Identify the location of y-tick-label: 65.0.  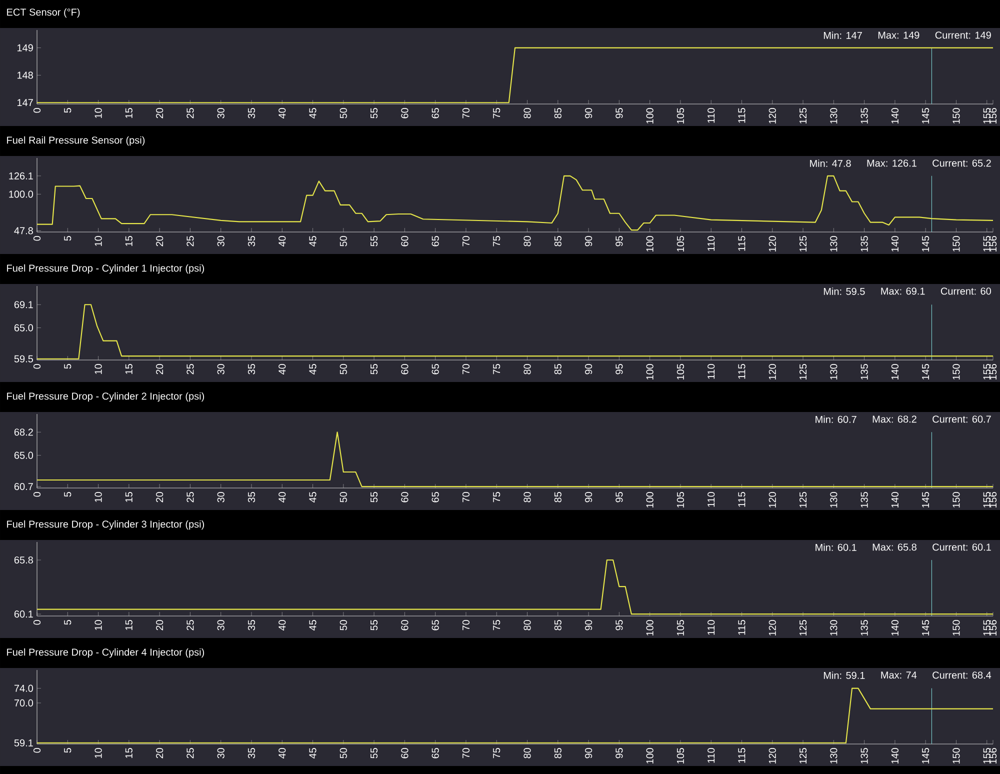
(24, 455).